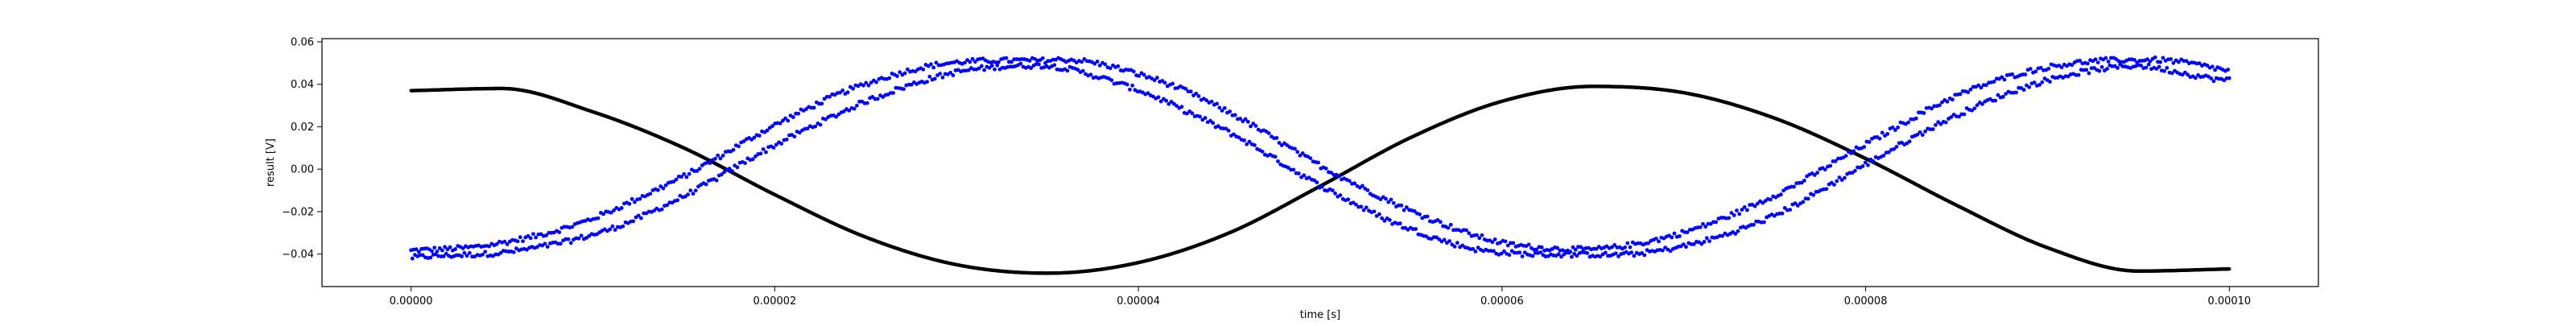  What do you see at coordinates (302, 148) in the screenshot?
I see `y-axis-ticks: −0.04 −0.02 0.00 0.02 0.04 0.06` at bounding box center [302, 148].